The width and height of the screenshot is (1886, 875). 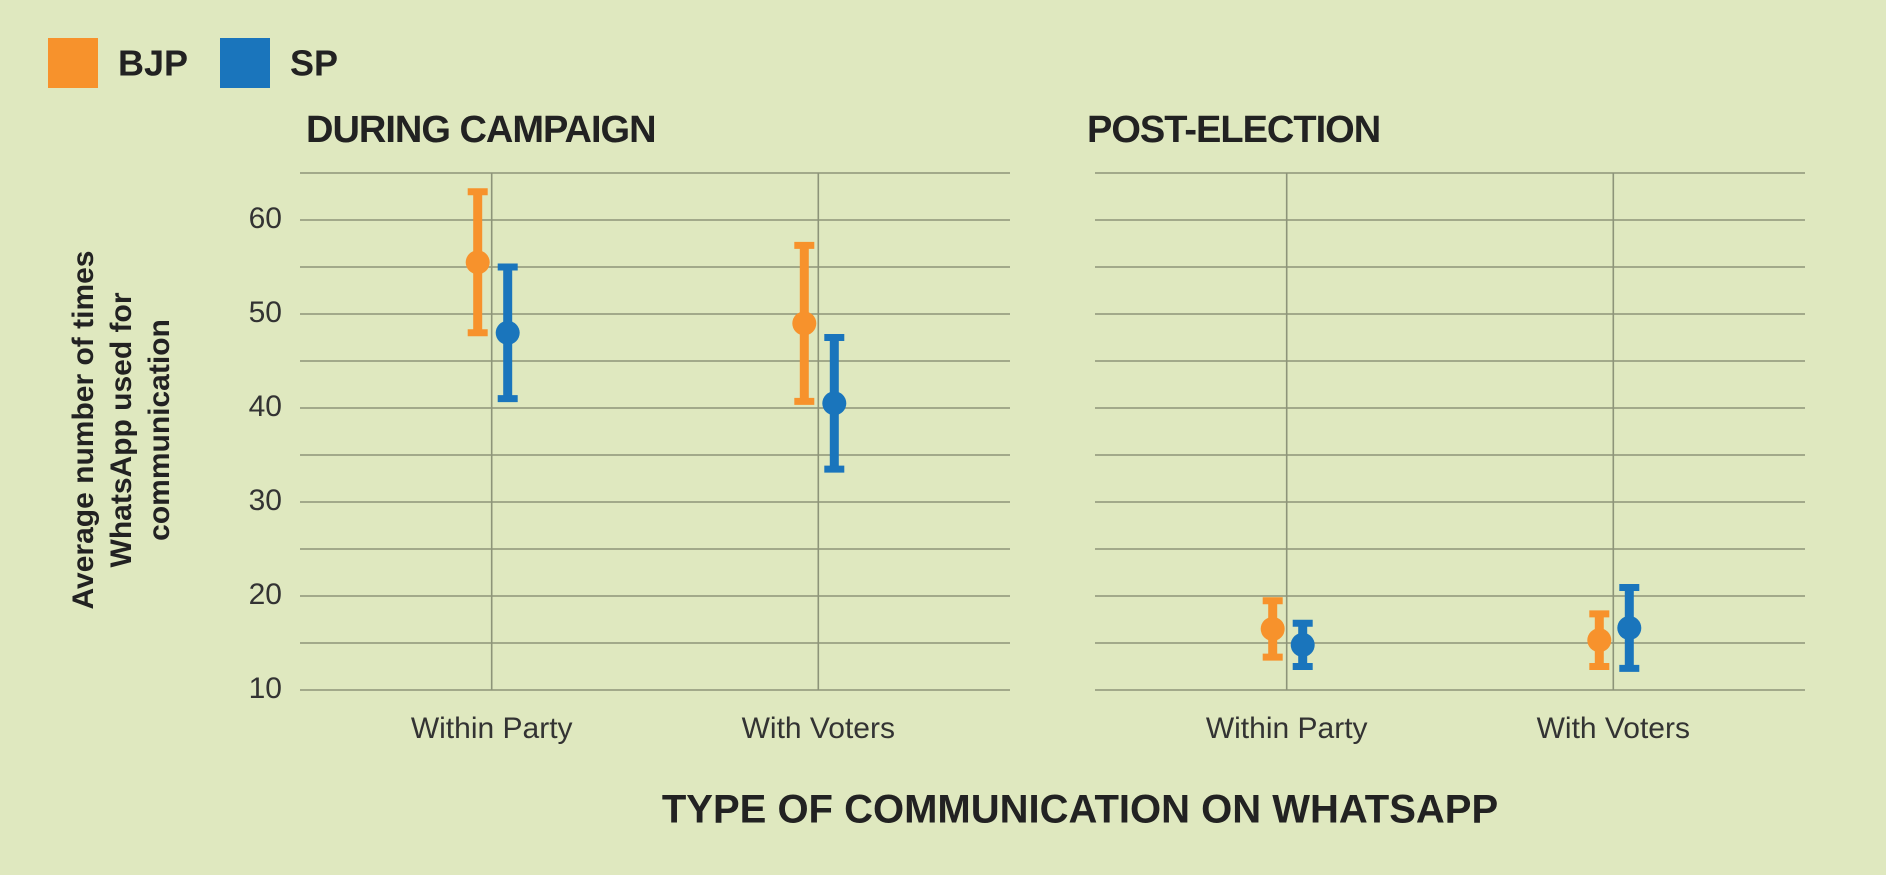 What do you see at coordinates (1233, 130) in the screenshot?
I see `panel-title: POST-ELECTION` at bounding box center [1233, 130].